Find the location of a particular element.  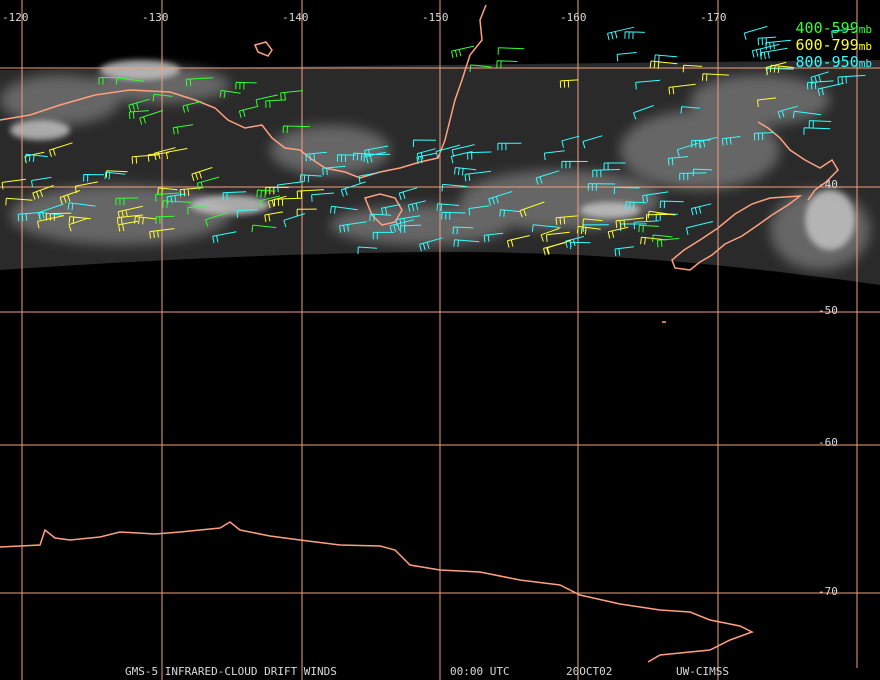

footer-product: GMS-5 INFRARED-CLOUD DRIFT WINDS is located at coordinates (231, 671).